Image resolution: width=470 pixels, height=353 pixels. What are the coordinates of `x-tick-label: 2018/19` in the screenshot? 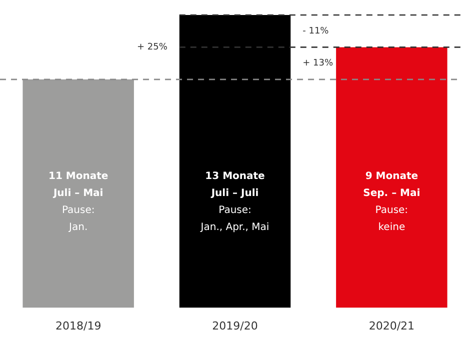 It's located at (78, 325).